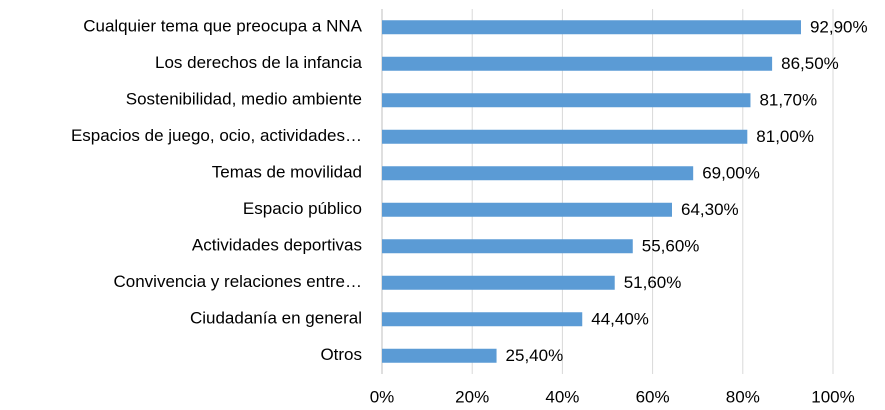 This screenshot has height=410, width=885. What do you see at coordinates (731, 173) in the screenshot?
I see `value-label: 69,00%` at bounding box center [731, 173].